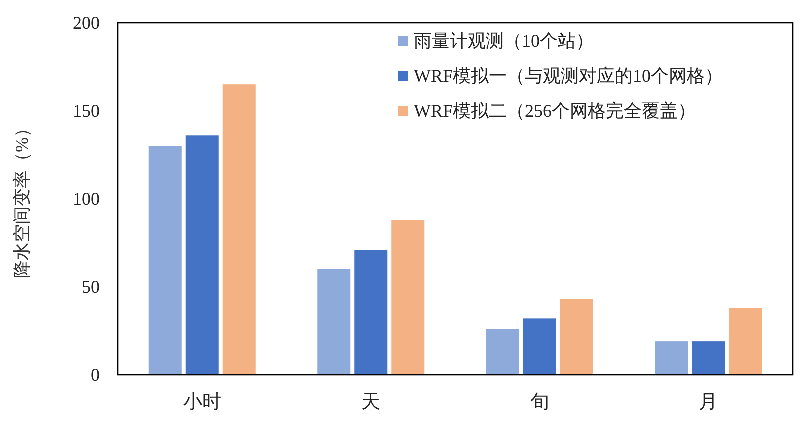 The image size is (805, 425). Describe the element at coordinates (371, 402) in the screenshot. I see `x-tick-label: 天` at that location.